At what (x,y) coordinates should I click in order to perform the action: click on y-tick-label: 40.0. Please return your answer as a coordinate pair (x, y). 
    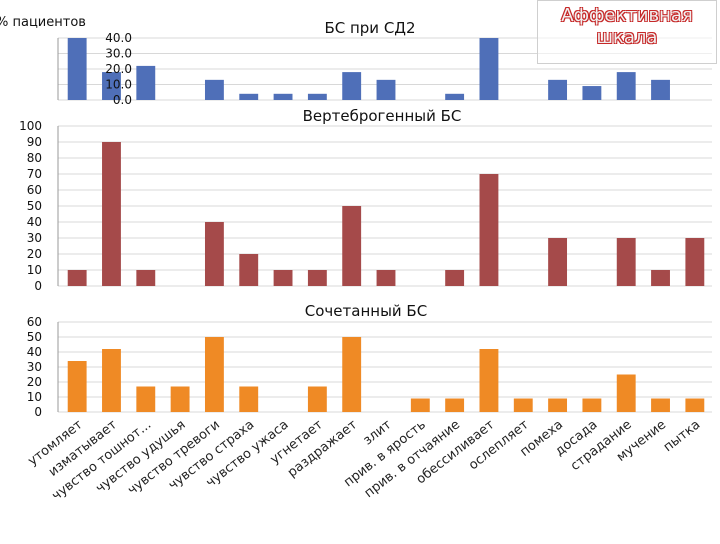
    Looking at the image, I should click on (118, 38).